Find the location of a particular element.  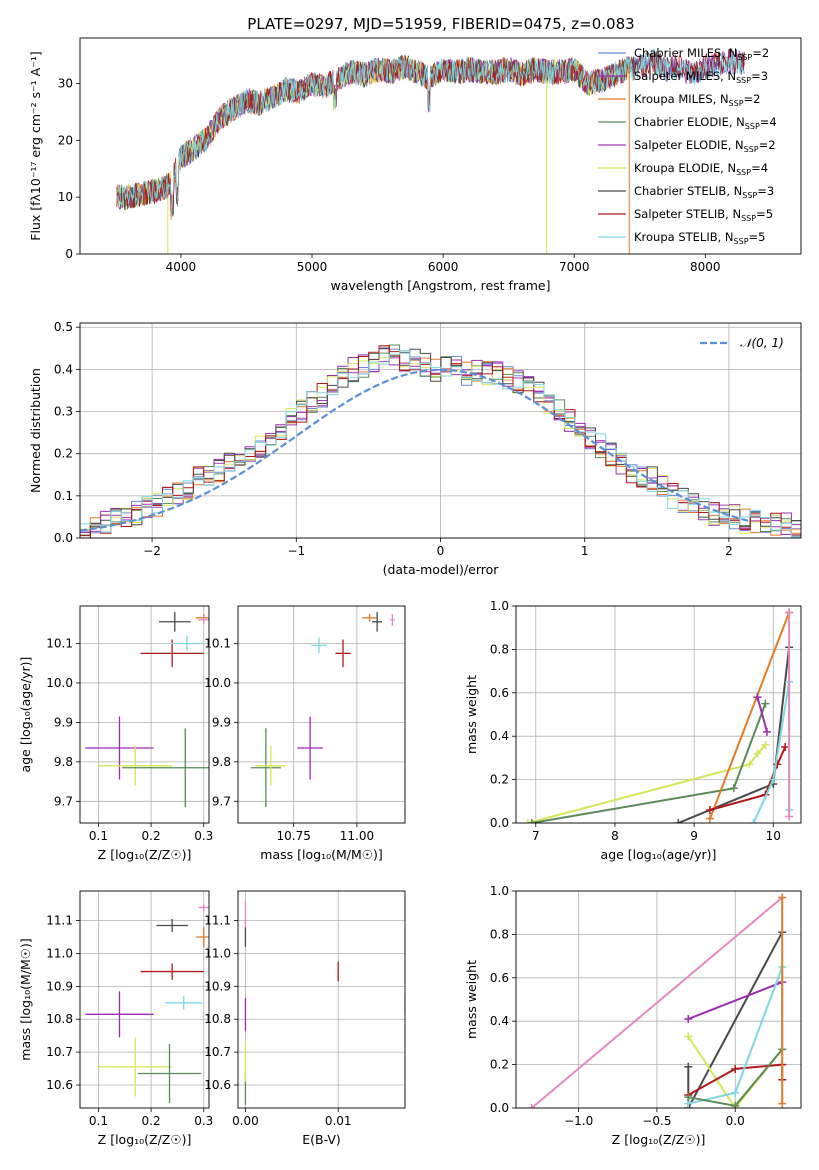

panel-mass-vs-EBV: 0.00 0.01 10.6 10.7 10.8 10.9 11.0 11.1 E(B-V) is located at coordinates (305, 1018).